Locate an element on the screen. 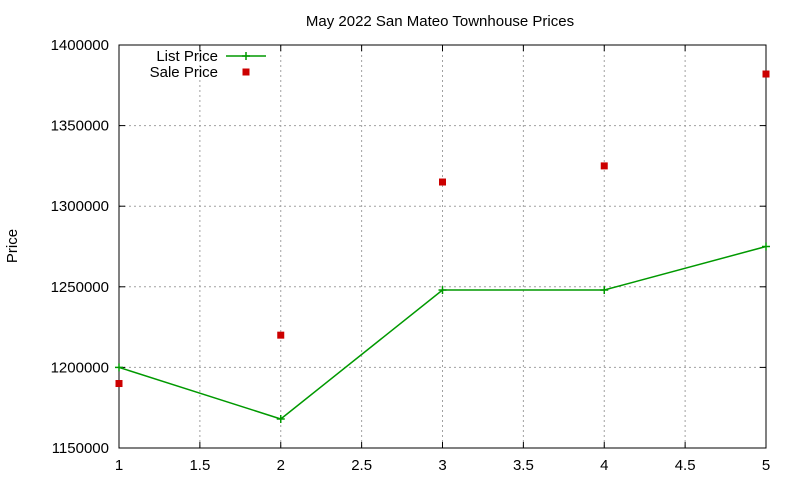  legend-label: List Price is located at coordinates (187, 56).